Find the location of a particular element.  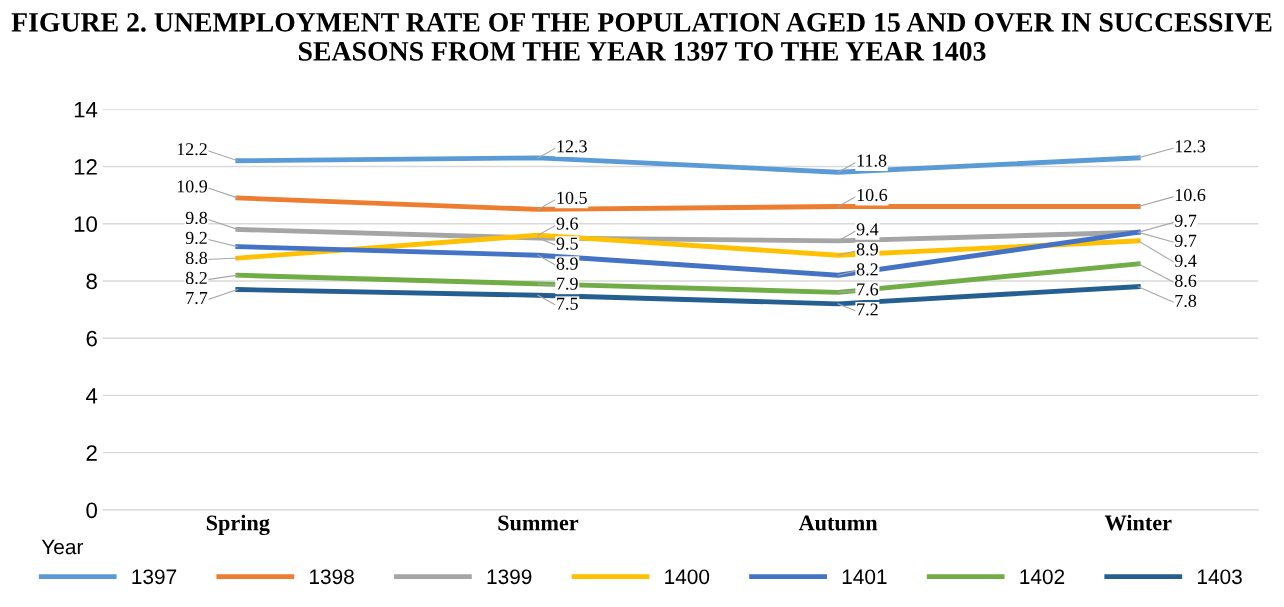

data-label: 8.6 is located at coordinates (1185, 280).